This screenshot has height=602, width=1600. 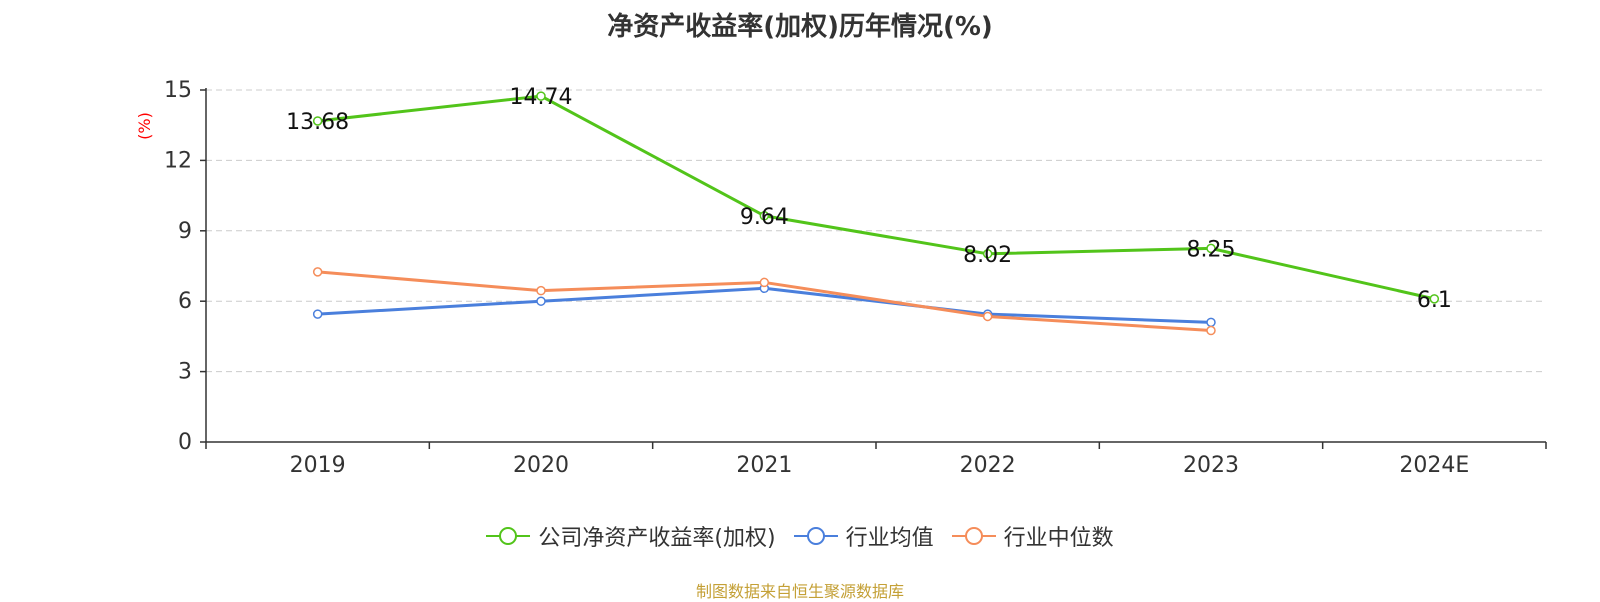 I want to click on x-tick-label: 2021, so click(x=764, y=465).